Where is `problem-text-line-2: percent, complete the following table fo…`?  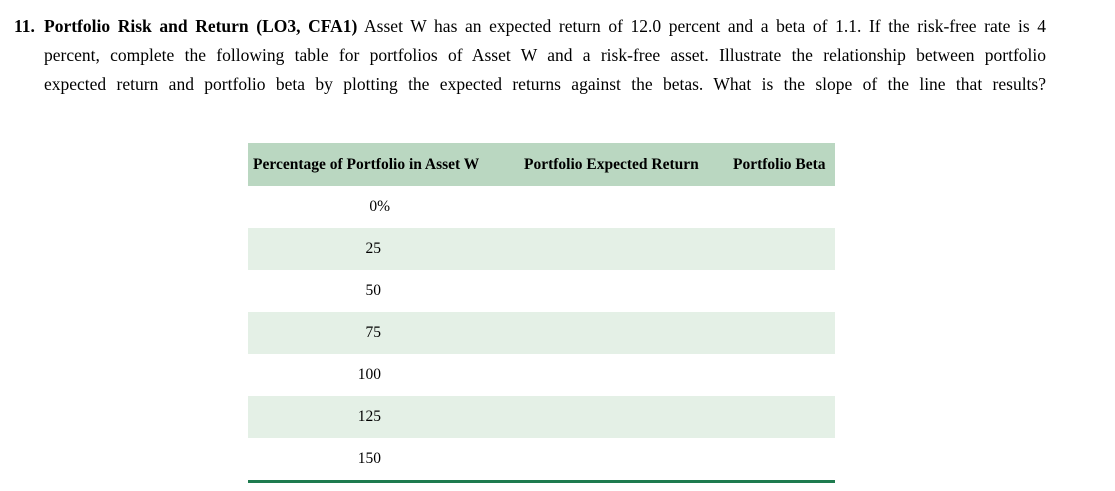
problem-text-line-2: percent, complete the following table fo… is located at coordinates (545, 55).